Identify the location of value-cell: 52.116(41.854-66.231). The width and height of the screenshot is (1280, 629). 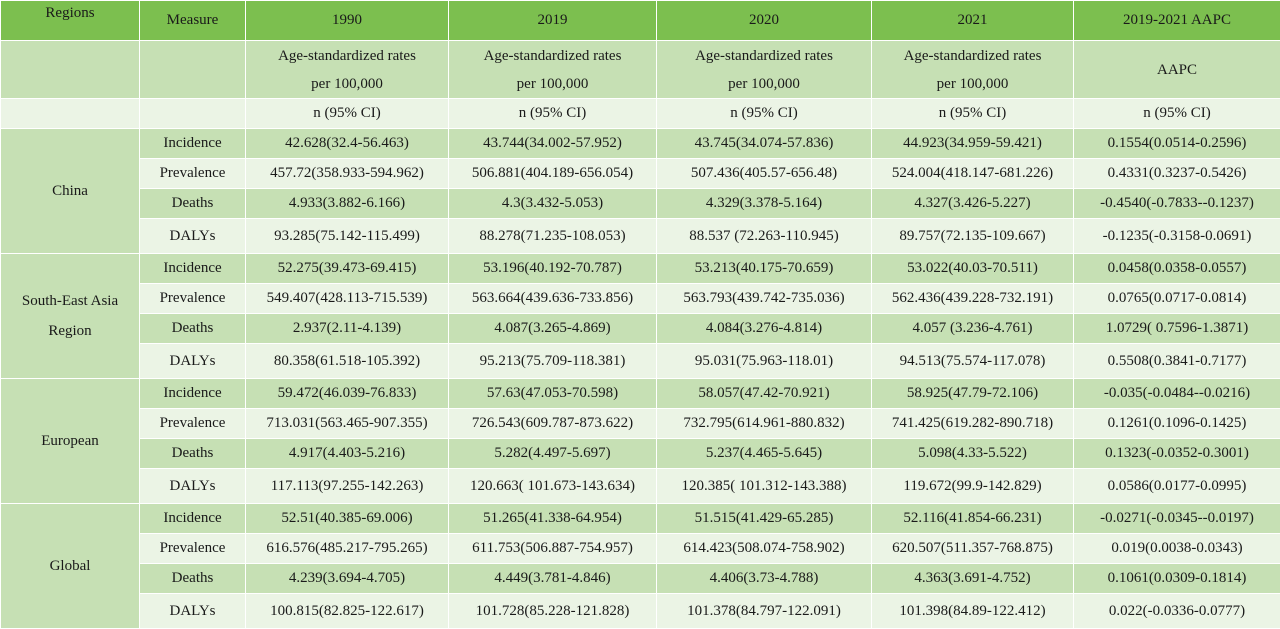
(972, 518).